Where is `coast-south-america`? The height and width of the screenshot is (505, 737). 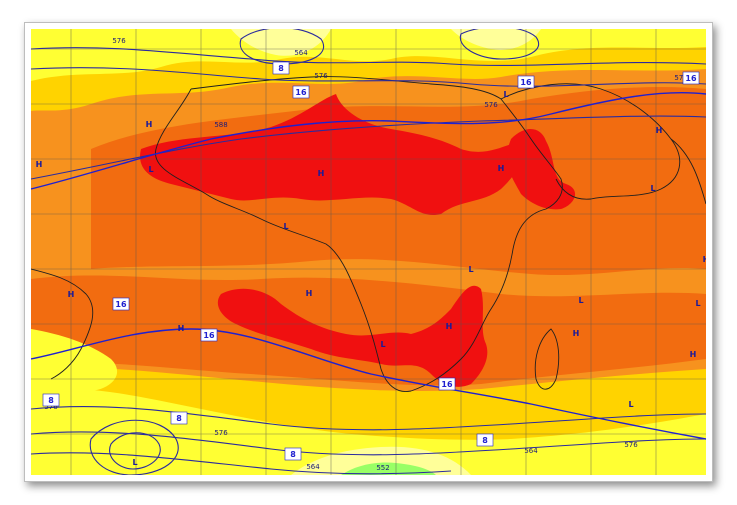
coast-south-america is located at coordinates (62, 324).